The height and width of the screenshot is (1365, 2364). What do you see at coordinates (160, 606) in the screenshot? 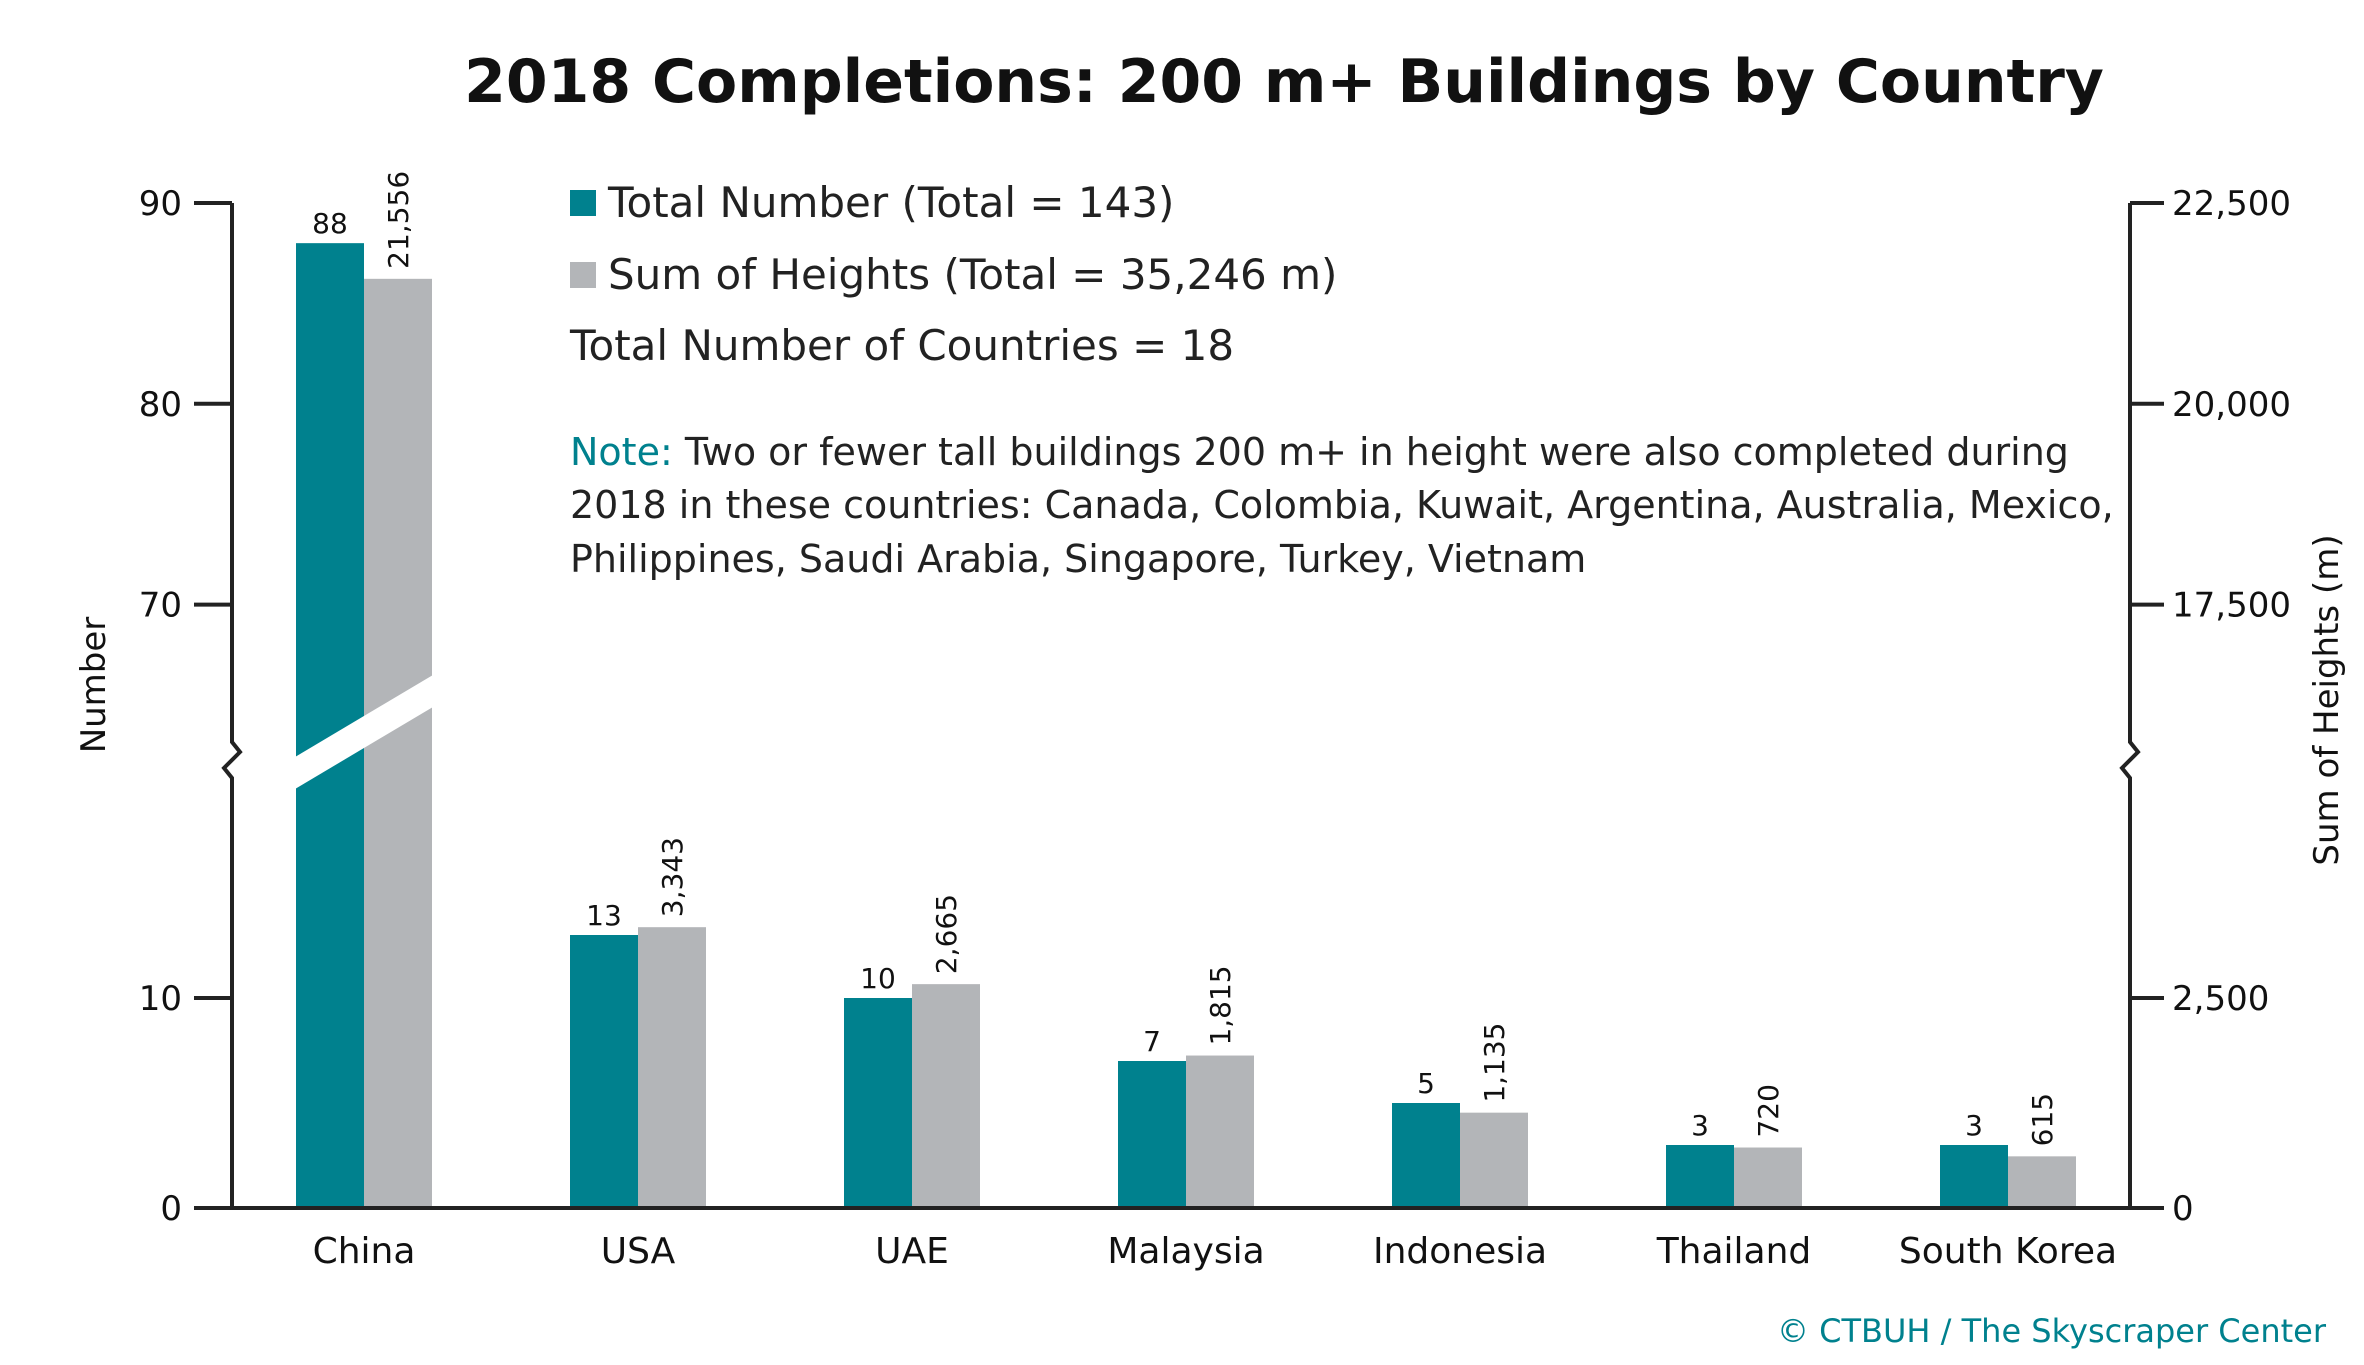
I see `y-left-tick-label: 70` at bounding box center [160, 606].